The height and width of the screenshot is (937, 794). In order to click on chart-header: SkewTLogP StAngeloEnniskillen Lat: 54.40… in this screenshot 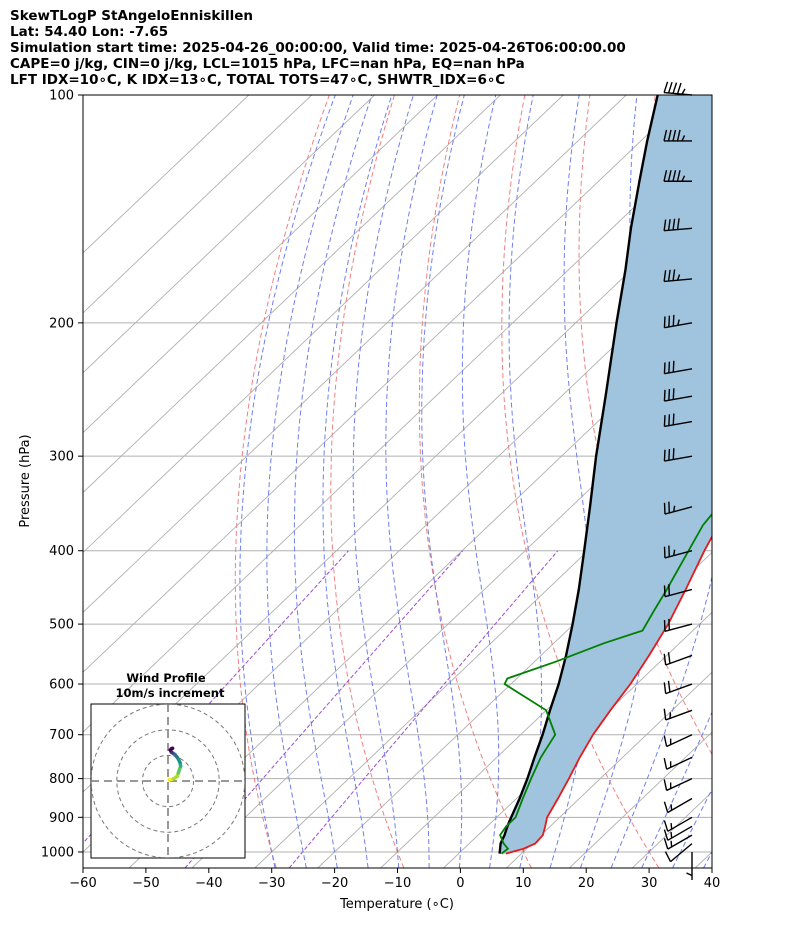, I will do `click(390, 48)`.